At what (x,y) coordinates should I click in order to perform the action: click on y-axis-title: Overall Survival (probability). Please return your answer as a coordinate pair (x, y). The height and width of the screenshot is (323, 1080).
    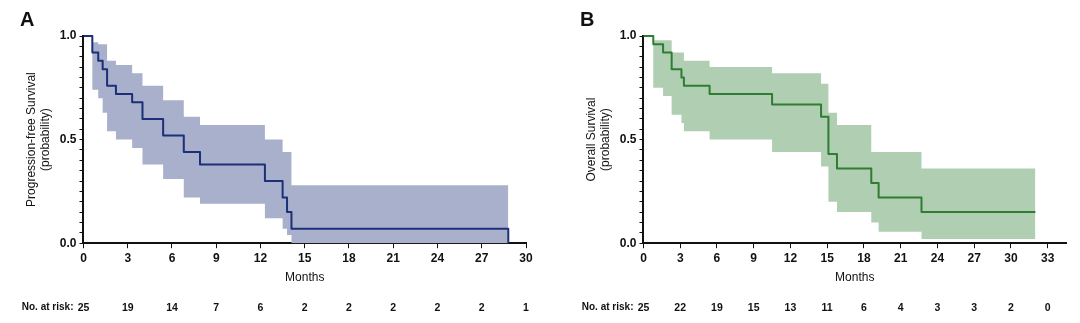
    Looking at the image, I should click on (597, 139).